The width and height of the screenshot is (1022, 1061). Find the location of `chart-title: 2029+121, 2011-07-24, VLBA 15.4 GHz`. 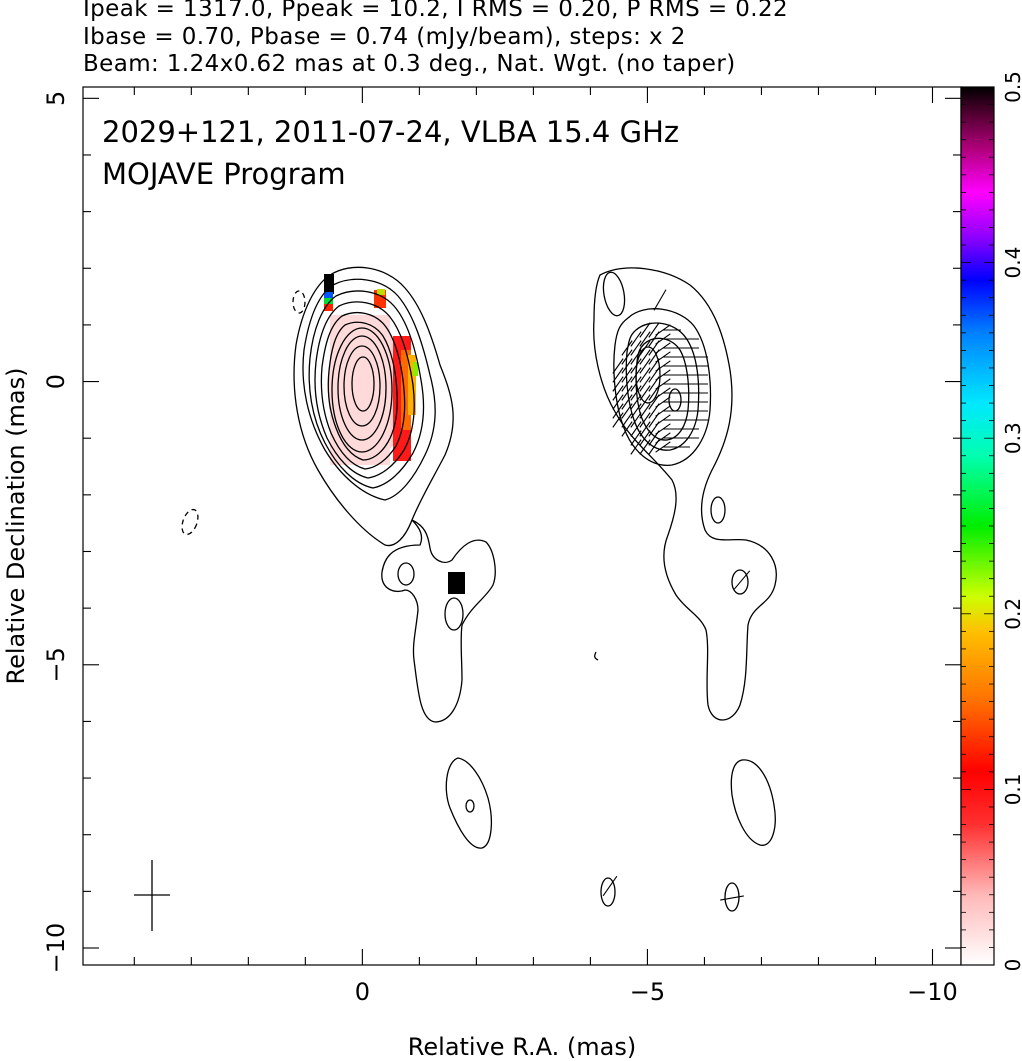

chart-title: 2029+121, 2011-07-24, VLBA 15.4 GHz is located at coordinates (390, 132).